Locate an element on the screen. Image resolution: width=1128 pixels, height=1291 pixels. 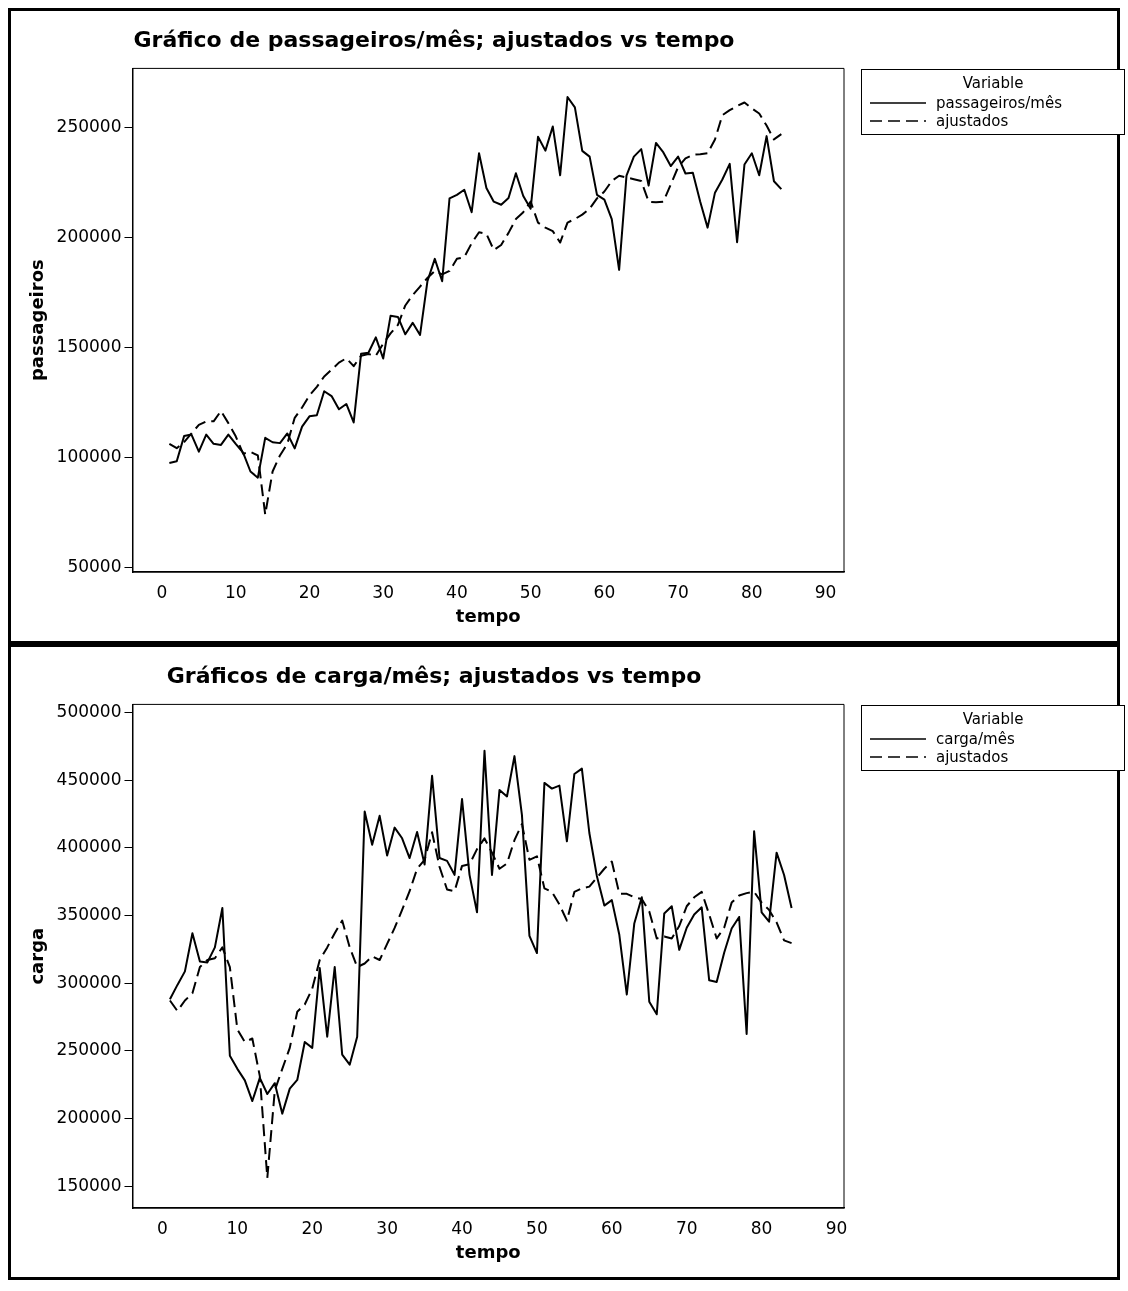
y-tick-label: 500000 is located at coordinates (89, 710).